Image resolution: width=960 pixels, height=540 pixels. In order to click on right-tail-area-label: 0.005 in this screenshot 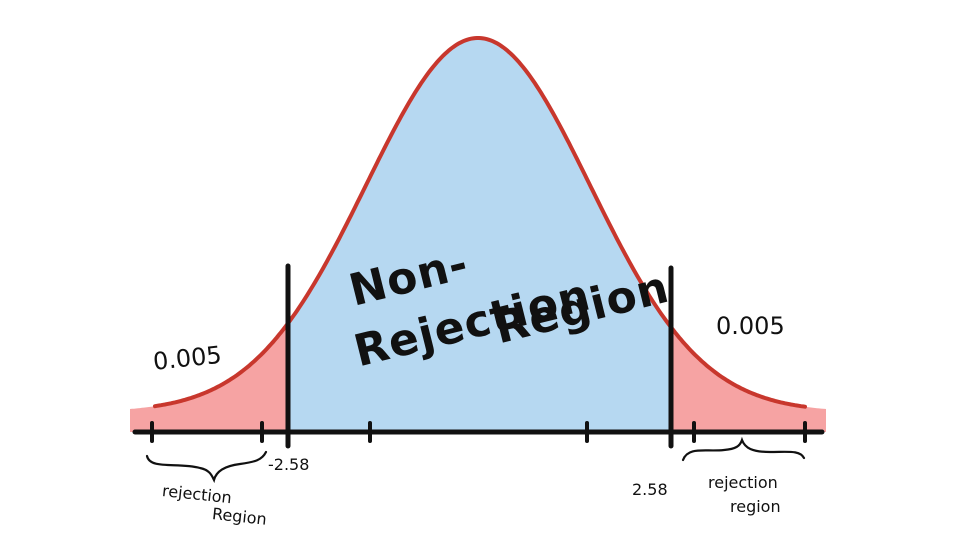, I will do `click(750, 326)`.